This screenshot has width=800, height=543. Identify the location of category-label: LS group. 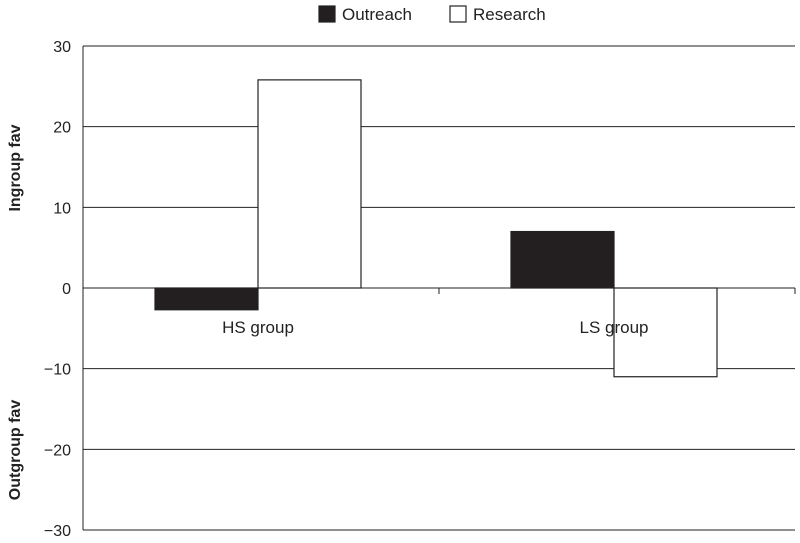
(614, 327).